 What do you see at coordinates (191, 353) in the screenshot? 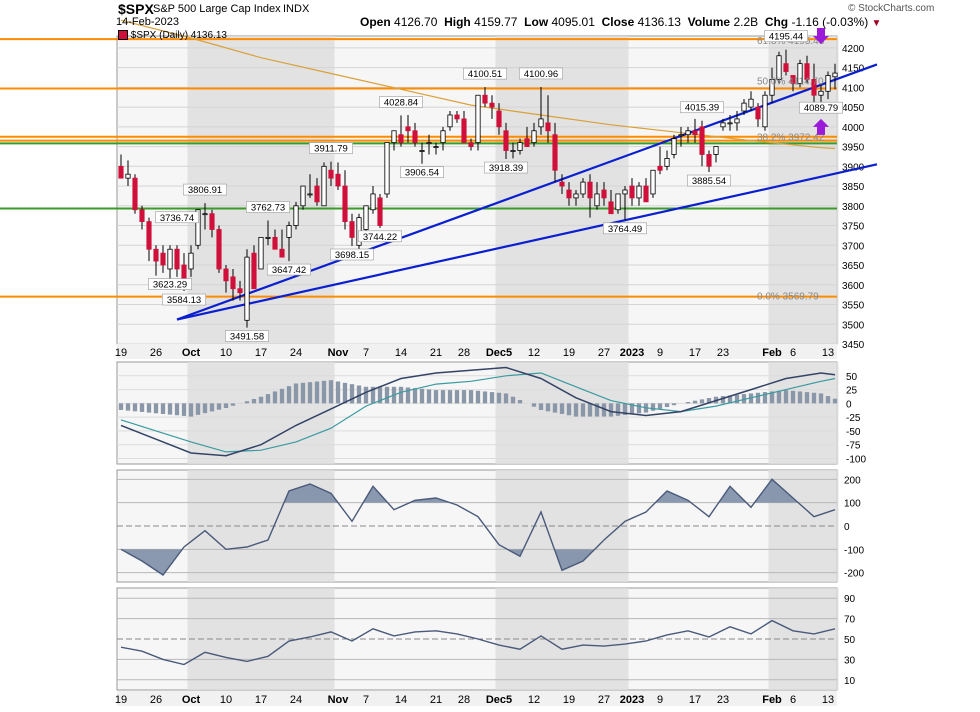
I see `date-tick-label: Oct` at bounding box center [191, 353].